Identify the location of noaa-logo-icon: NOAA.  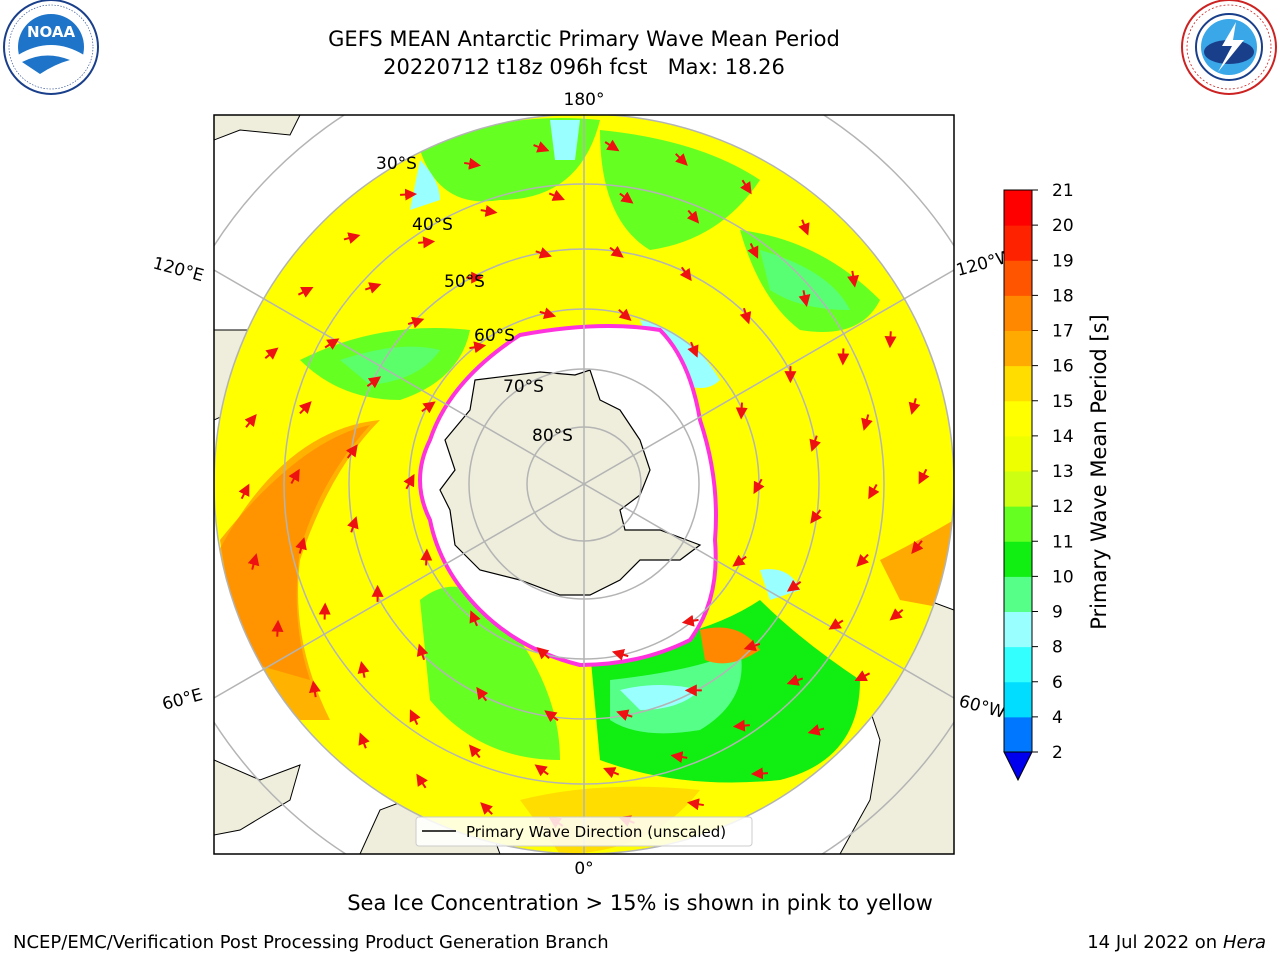
(51, 47).